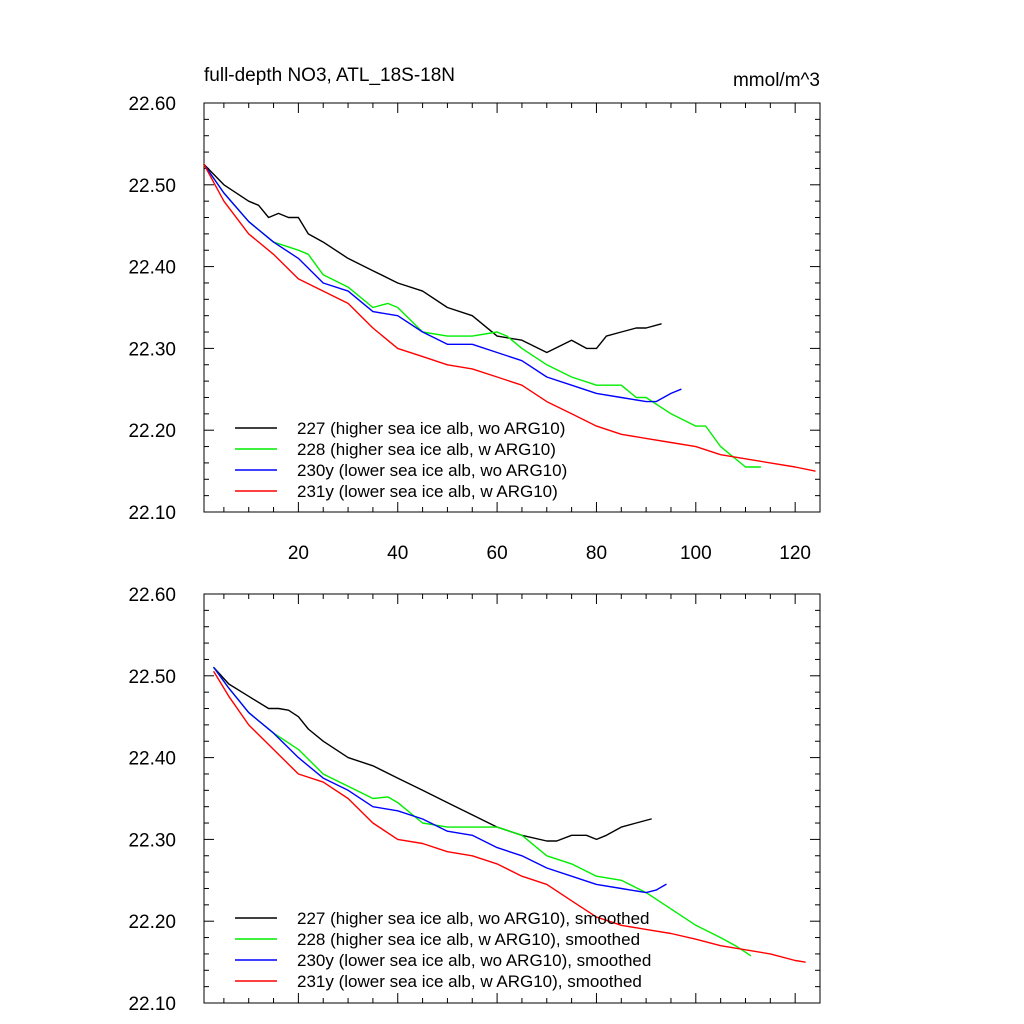  Describe the element at coordinates (426, 449) in the screenshot. I see `legend-label: 228 (higher sea ice alb, w ARG10)` at that location.